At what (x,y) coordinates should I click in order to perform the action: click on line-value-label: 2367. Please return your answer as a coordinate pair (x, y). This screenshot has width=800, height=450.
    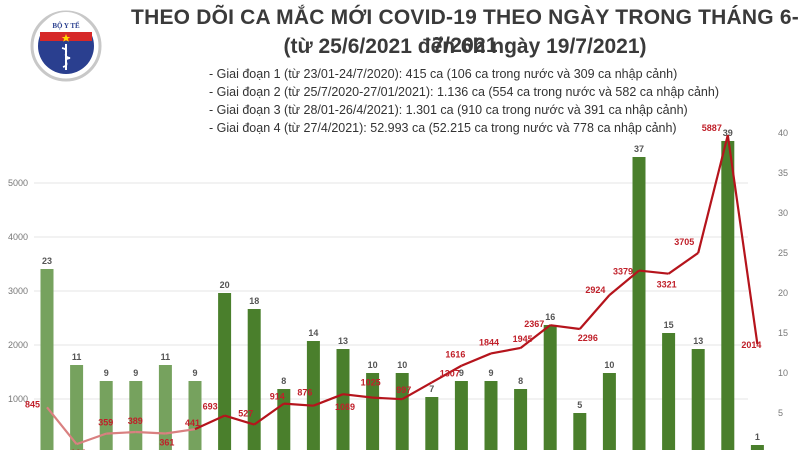
    Looking at the image, I should click on (534, 324).